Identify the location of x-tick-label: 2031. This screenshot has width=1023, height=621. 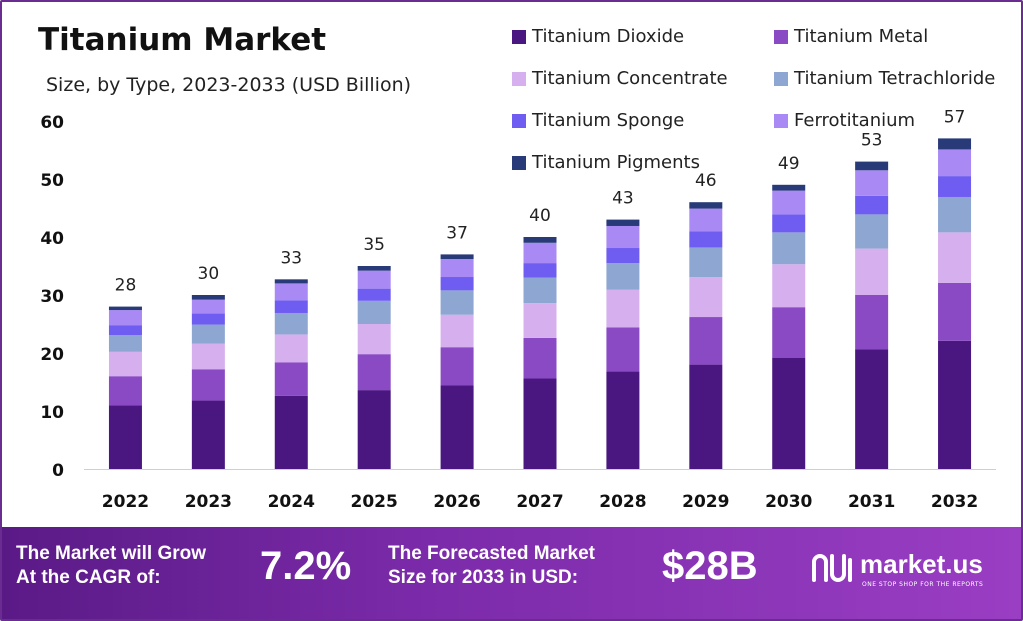
(871, 502).